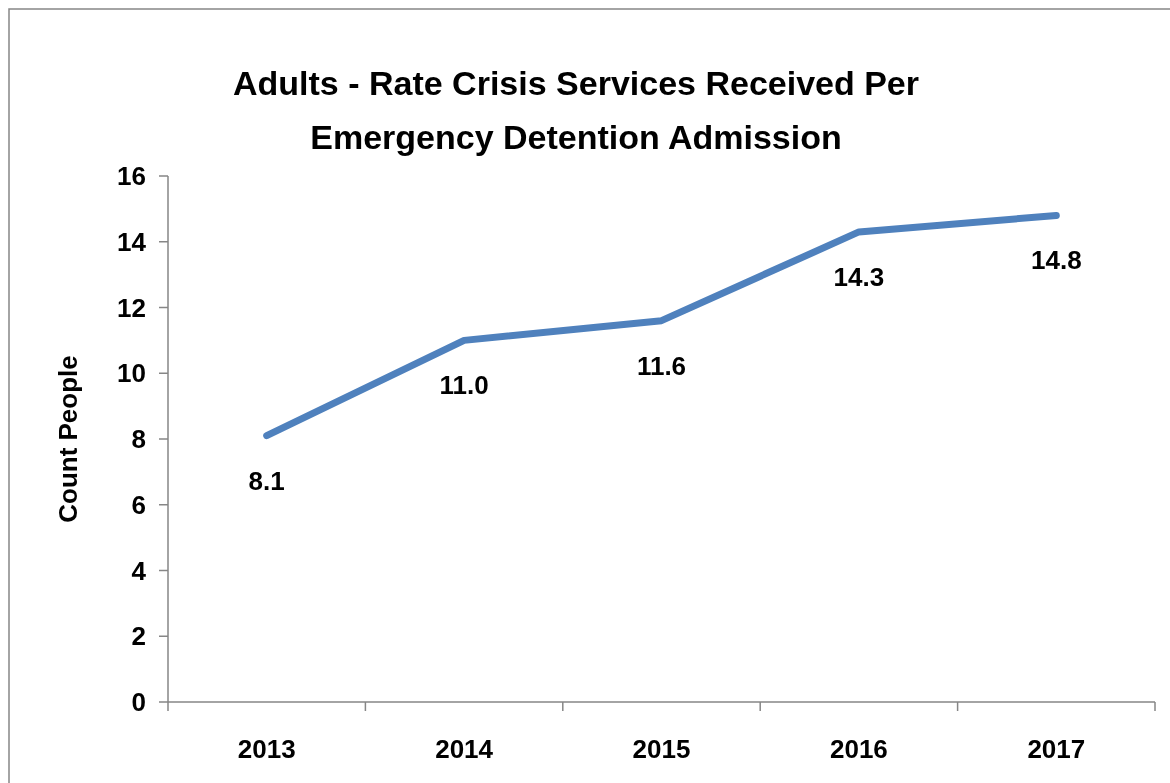 Image resolution: width=1170 pixels, height=783 pixels. What do you see at coordinates (68, 439) in the screenshot?
I see `y-axis-title: Count People` at bounding box center [68, 439].